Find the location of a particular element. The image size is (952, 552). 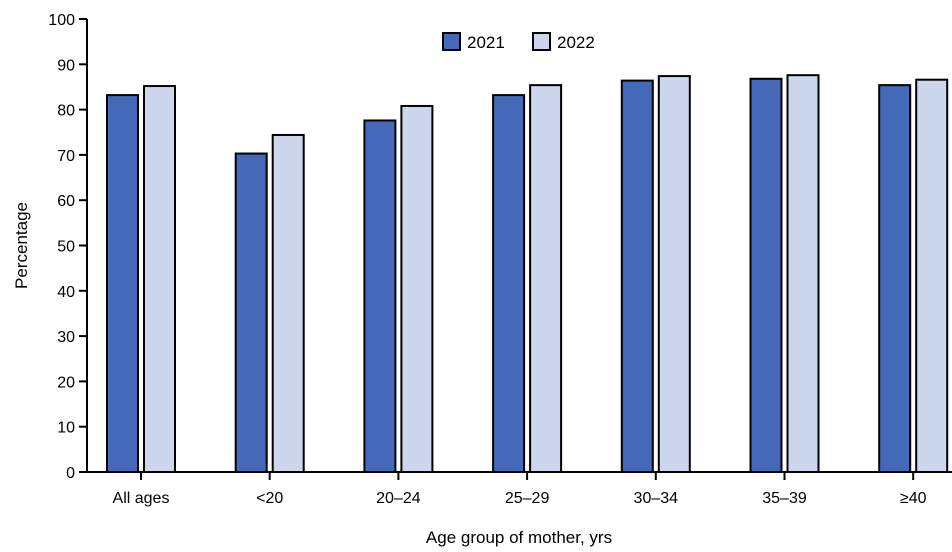

y-tick-label: 40 is located at coordinates (66, 292).